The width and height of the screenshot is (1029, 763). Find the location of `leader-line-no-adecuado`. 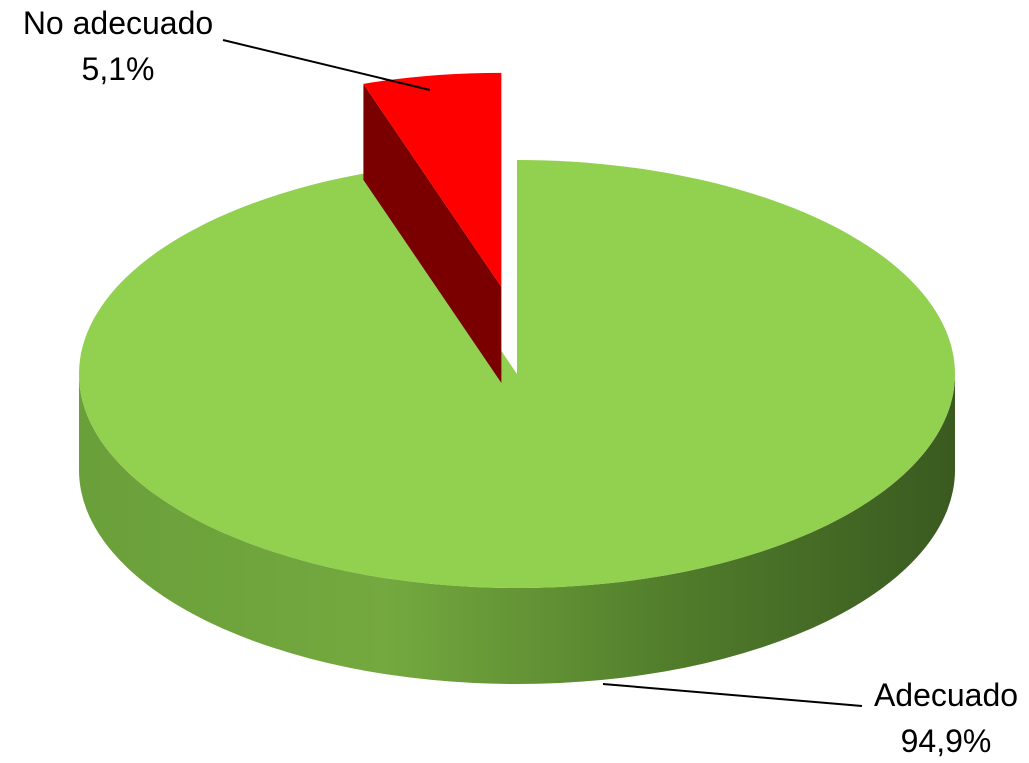

leader-line-no-adecuado is located at coordinates (326, 65).